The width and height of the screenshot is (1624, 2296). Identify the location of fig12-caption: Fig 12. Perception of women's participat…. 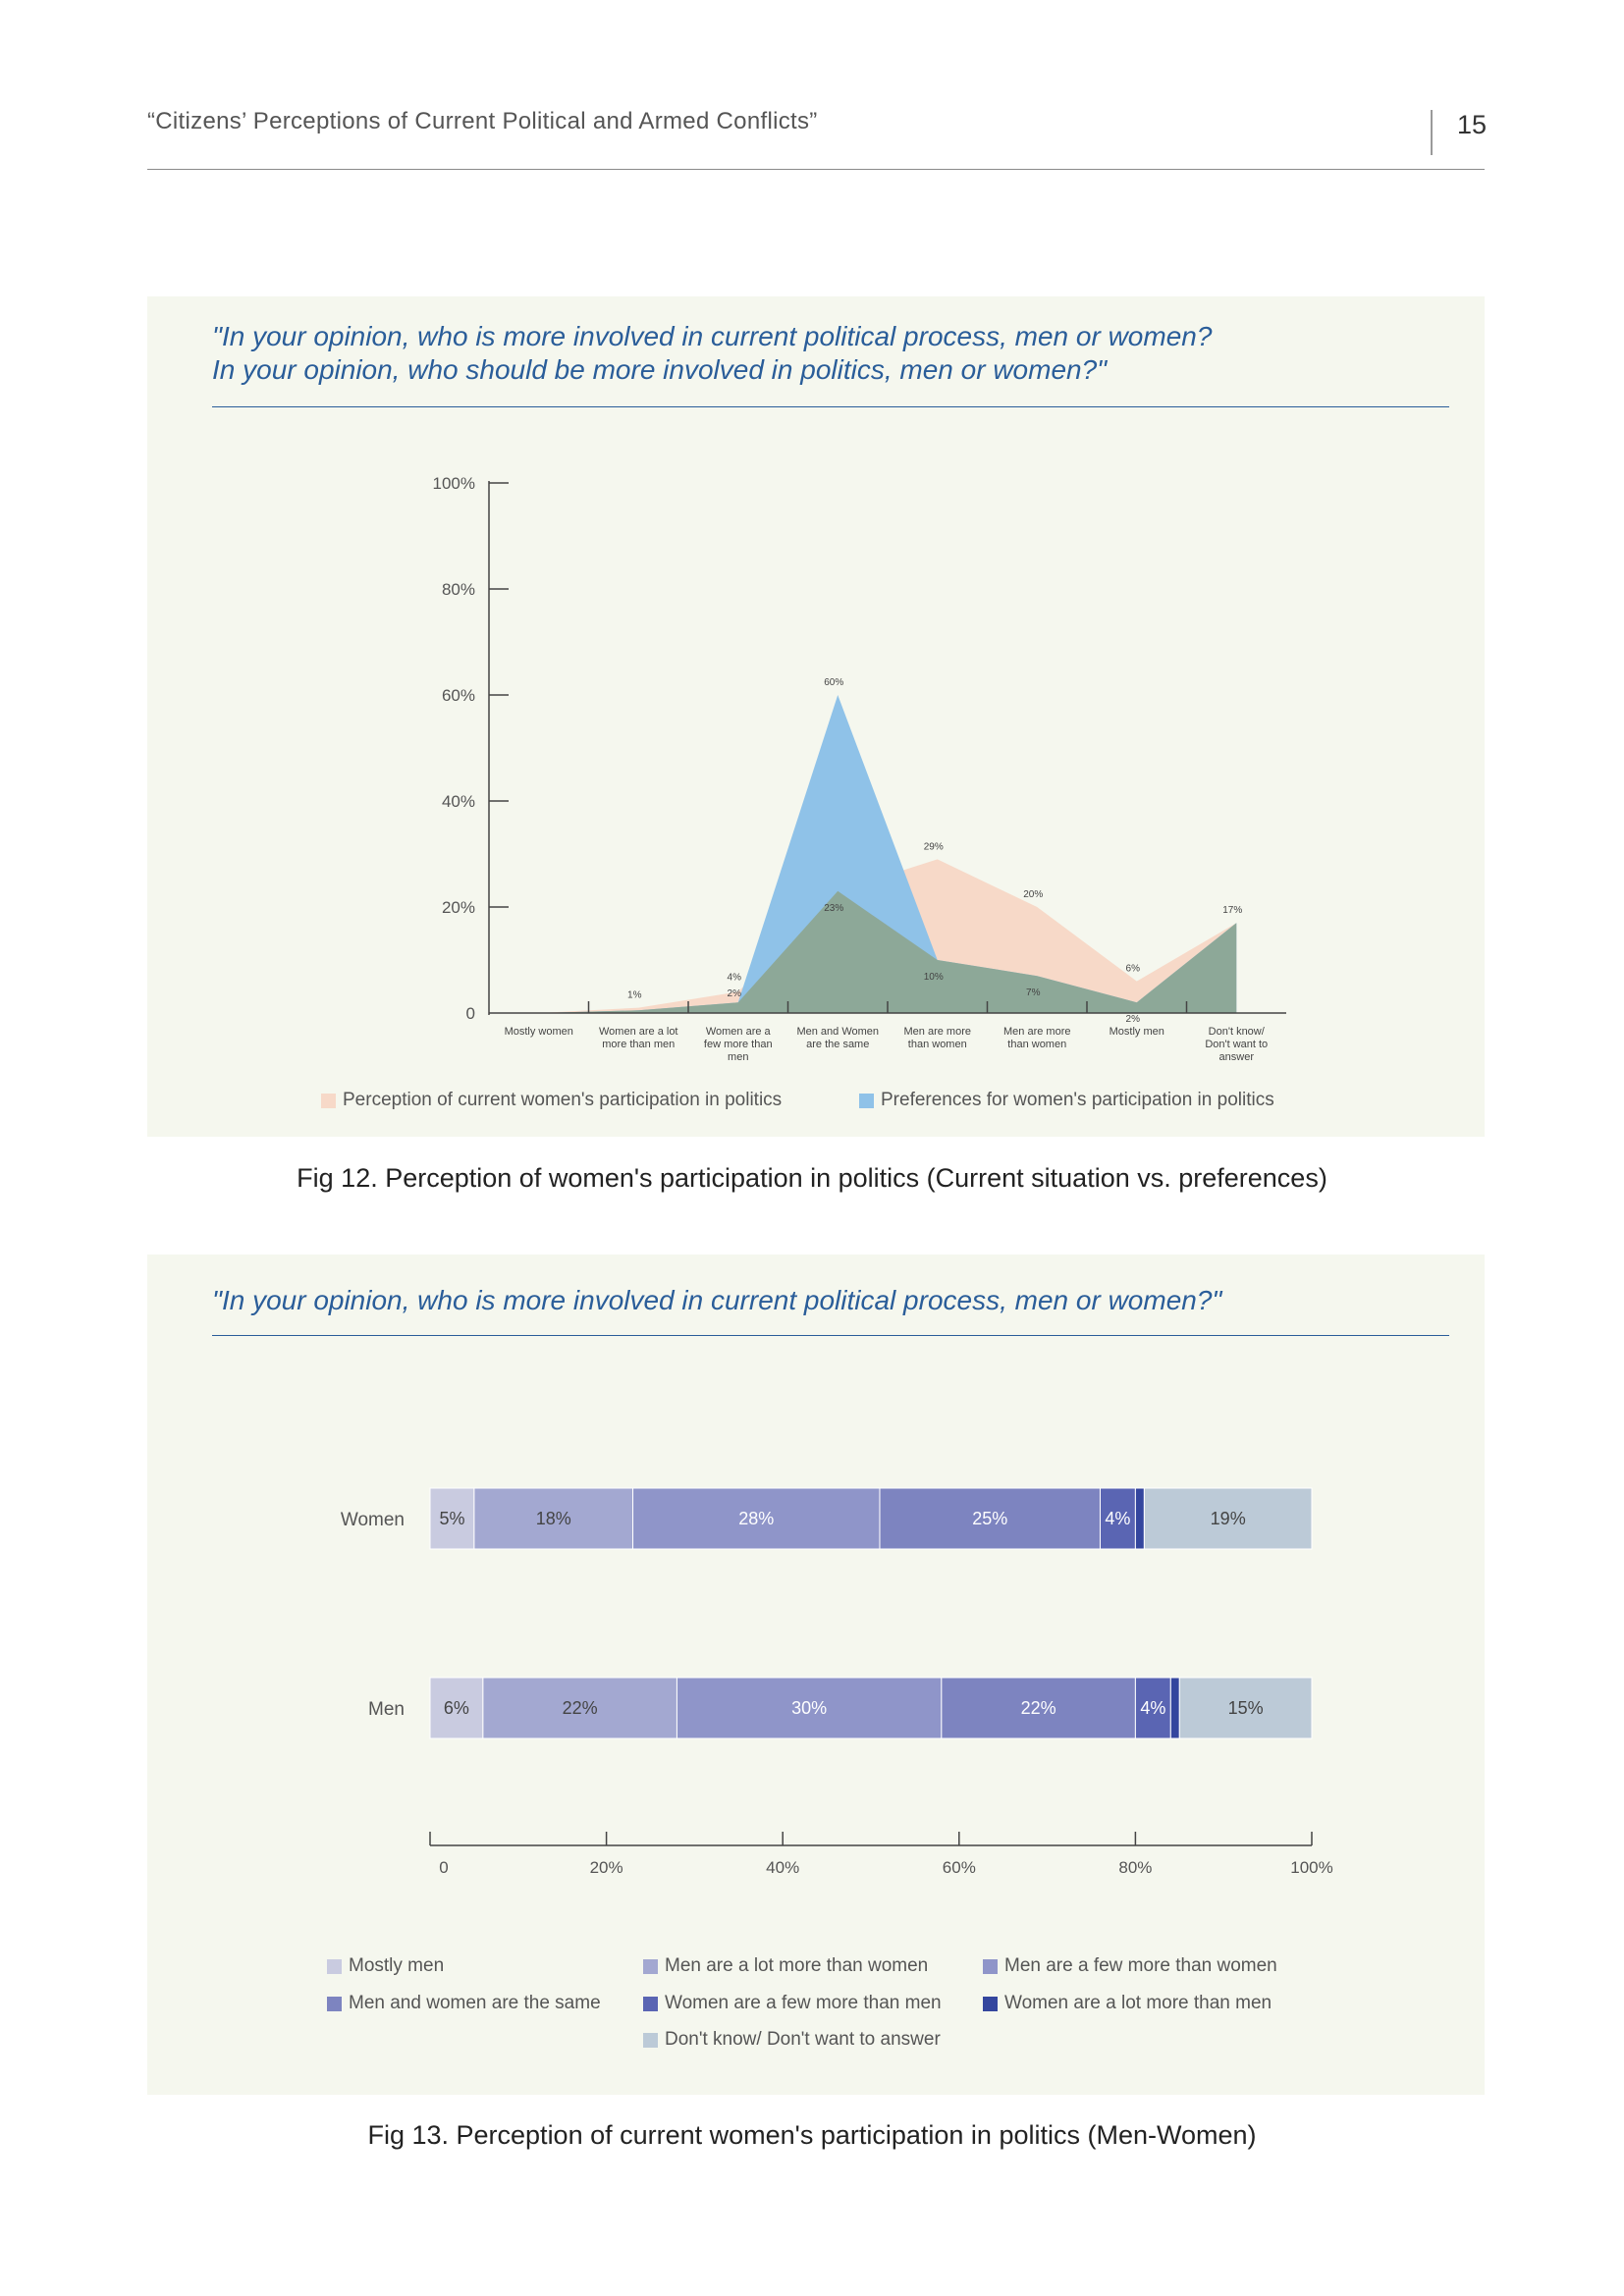
(812, 1178).